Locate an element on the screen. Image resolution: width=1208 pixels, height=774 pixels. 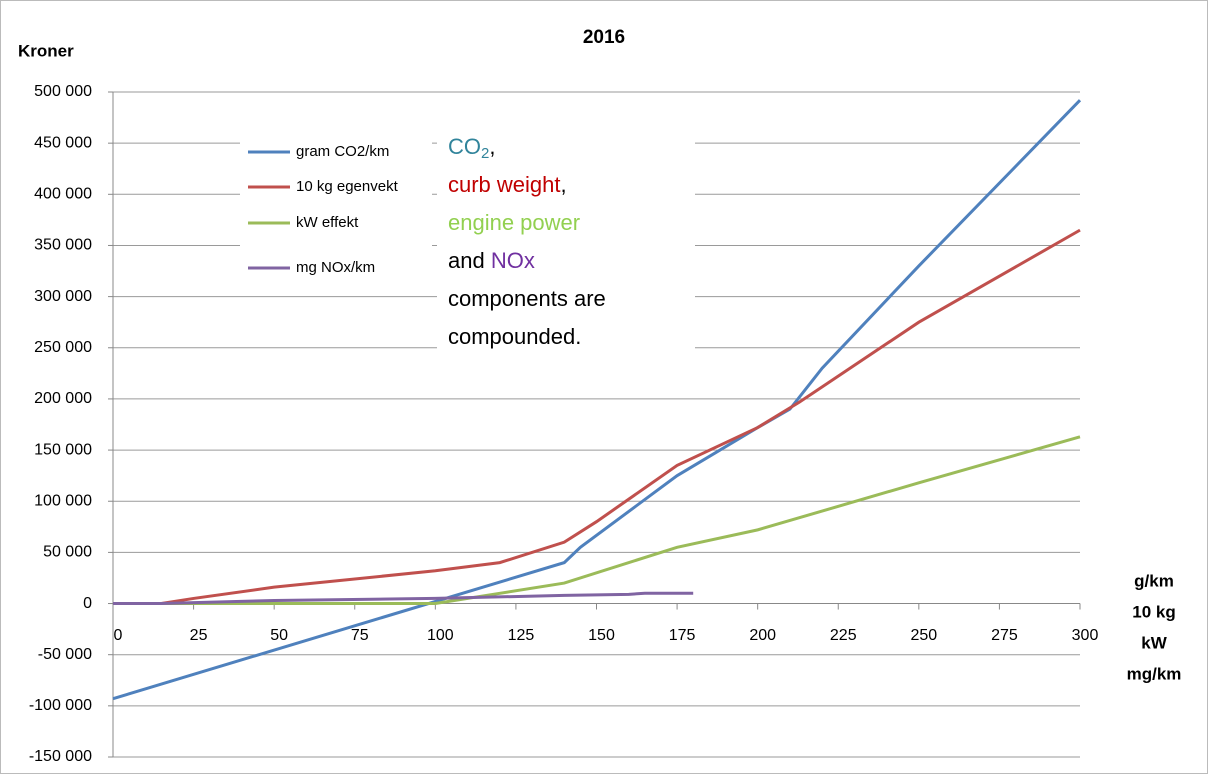
y-tick-label: 500 000 is located at coordinates (63, 91).